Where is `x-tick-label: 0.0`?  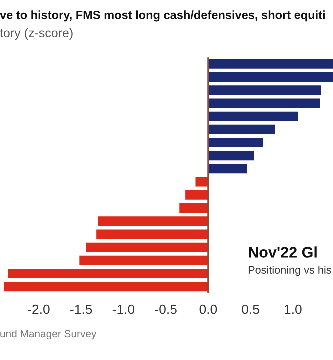 x-tick-label: 0.0 is located at coordinates (209, 309).